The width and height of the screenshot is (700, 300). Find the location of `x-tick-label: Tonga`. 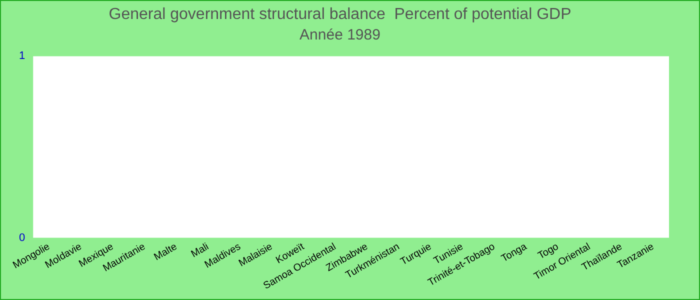

x-tick-label: Tonga is located at coordinates (515, 253).